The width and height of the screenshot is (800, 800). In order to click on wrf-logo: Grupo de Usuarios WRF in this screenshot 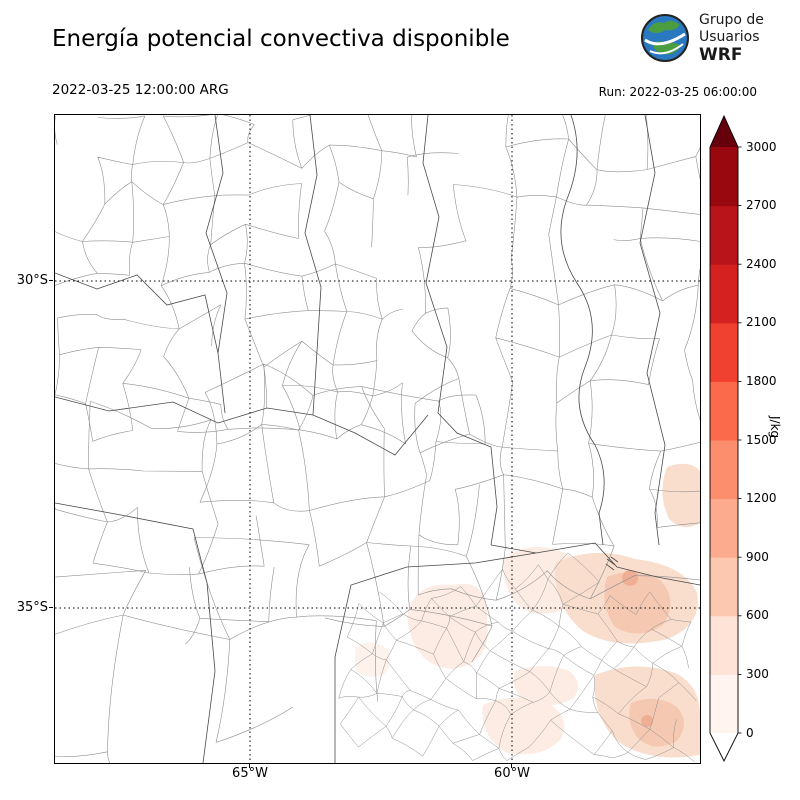, I will do `click(701, 38)`.